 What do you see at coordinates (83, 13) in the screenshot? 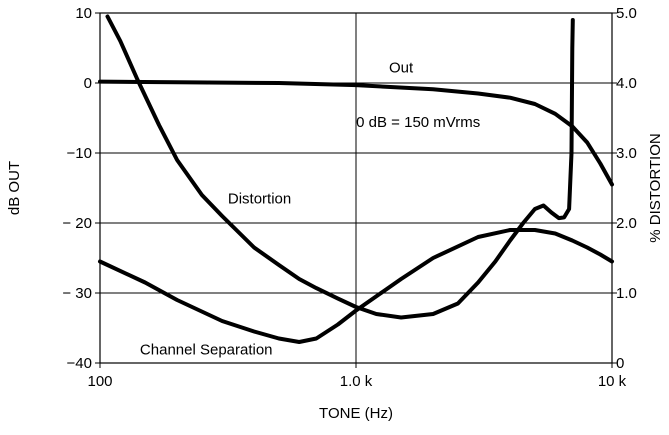
I see `y-tick-label: 10` at bounding box center [83, 13].